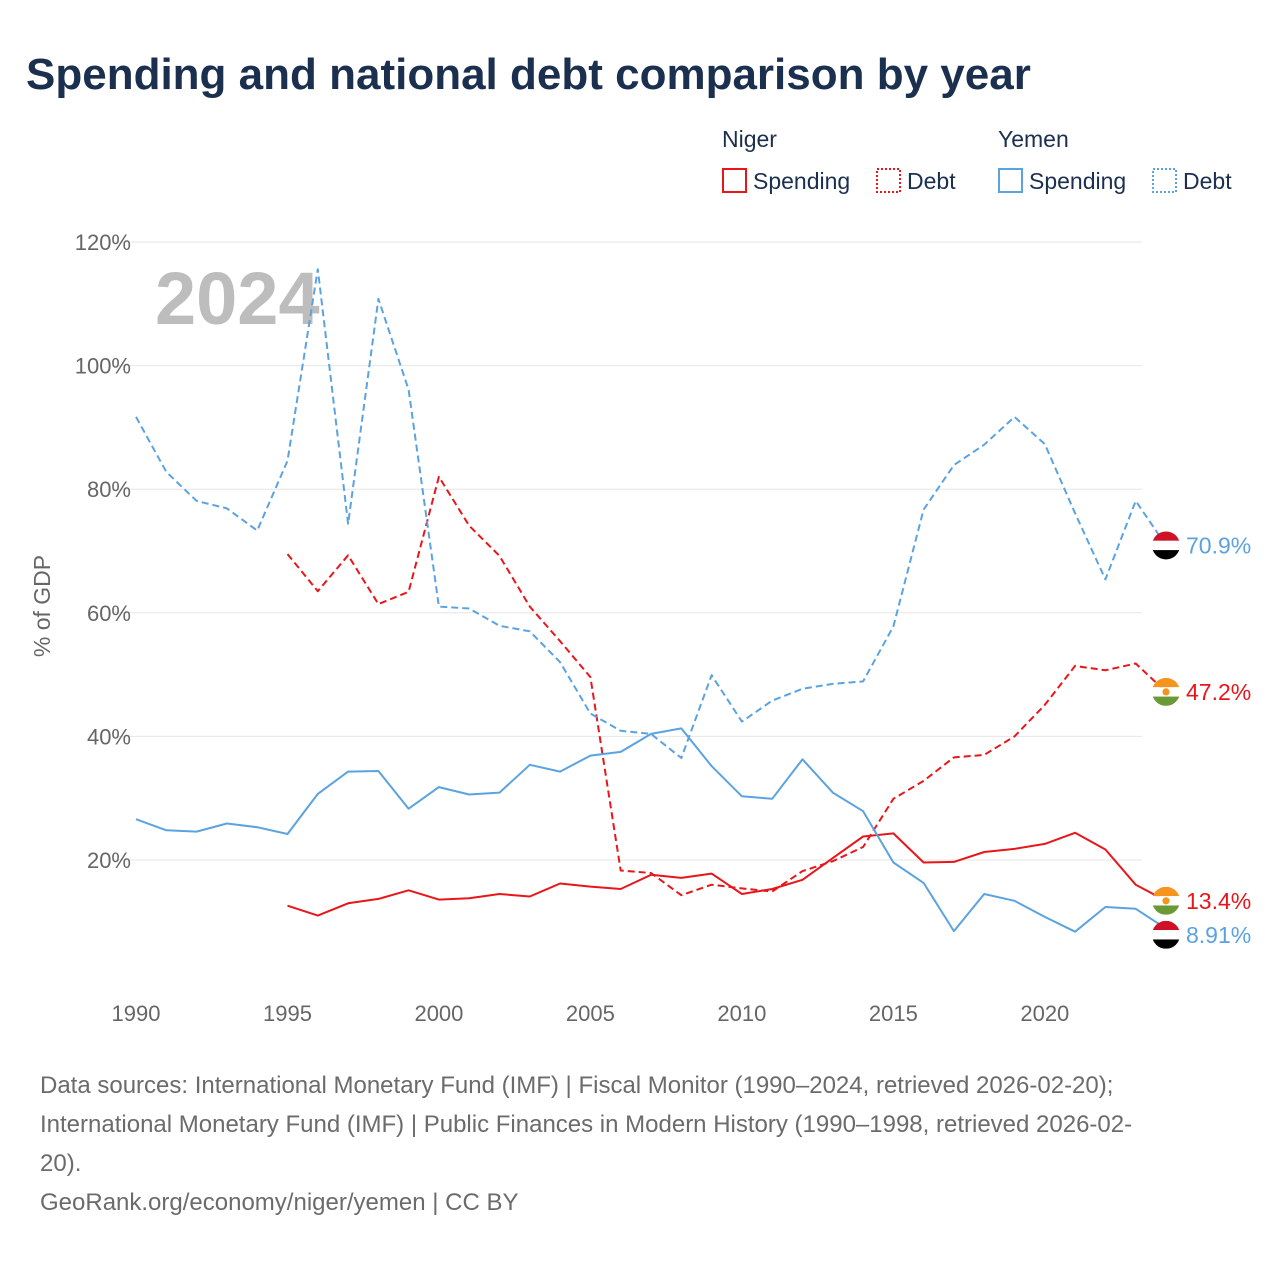 The image size is (1280, 1280). What do you see at coordinates (741, 1013) in the screenshot?
I see `x-tick-label: 2010` at bounding box center [741, 1013].